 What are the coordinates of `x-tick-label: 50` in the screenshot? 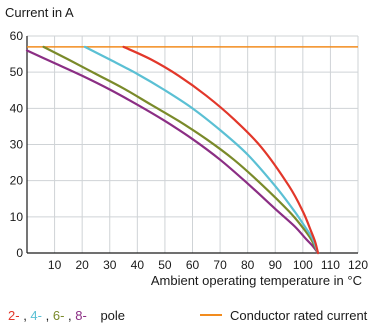 It's located at (165, 265).